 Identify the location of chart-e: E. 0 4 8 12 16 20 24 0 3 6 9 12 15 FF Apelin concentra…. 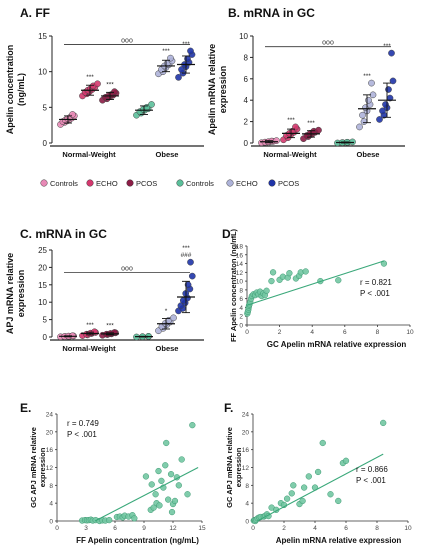
(113, 473).